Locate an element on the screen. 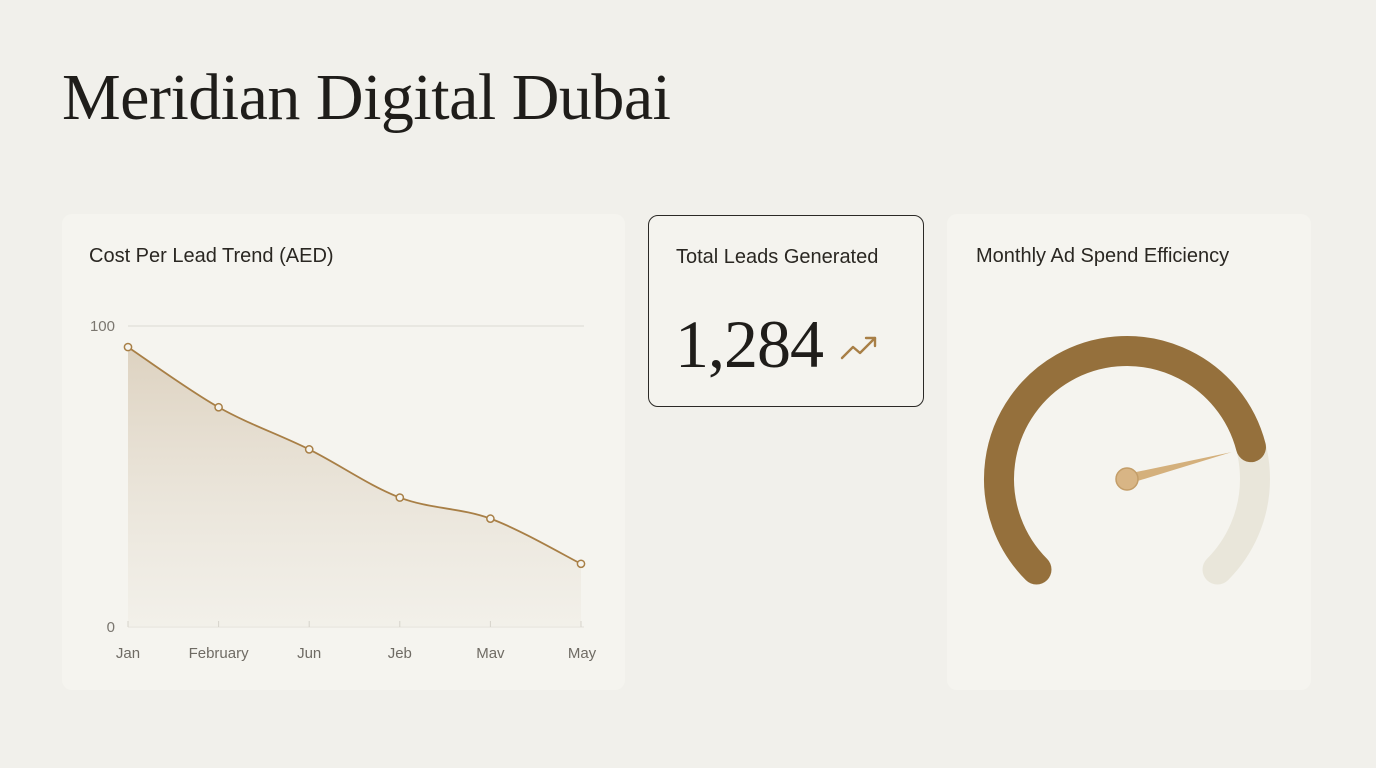  trend-up-icon is located at coordinates (858, 348).